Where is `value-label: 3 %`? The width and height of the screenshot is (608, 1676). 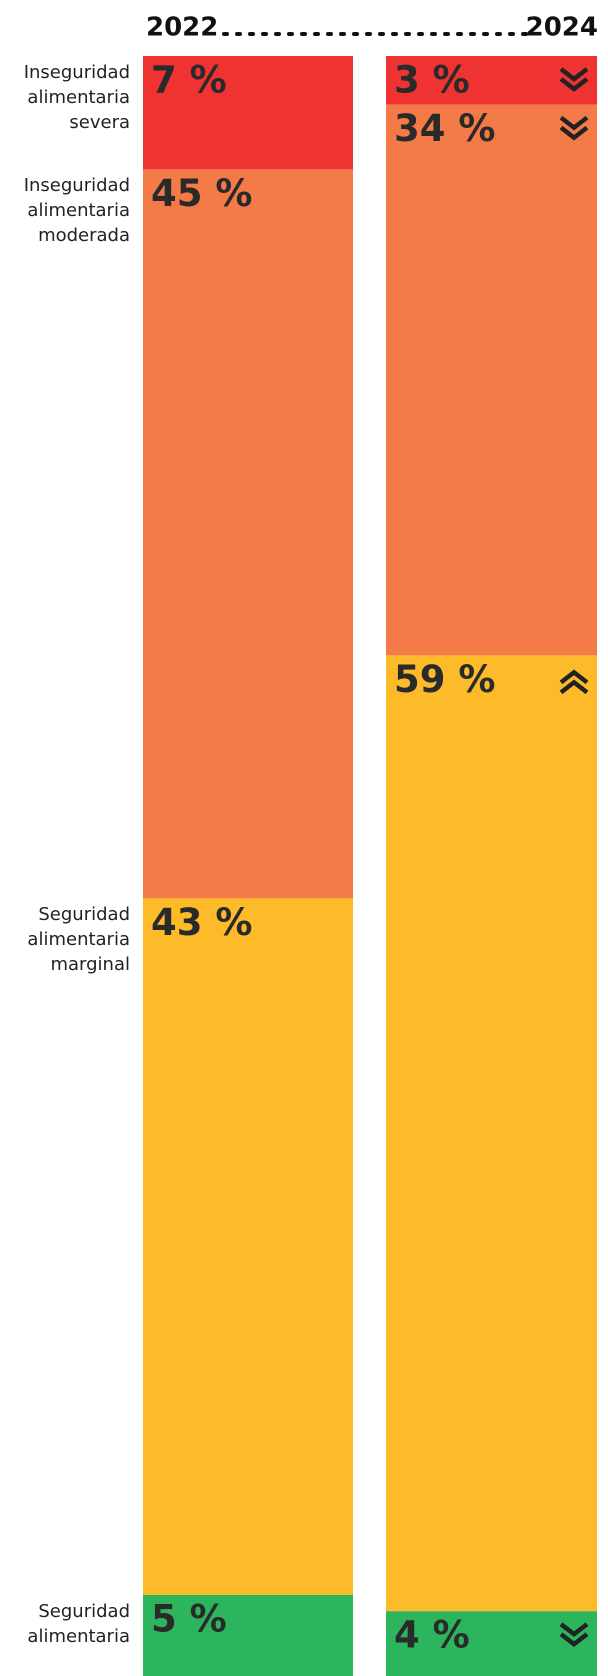 value-label: 3 % is located at coordinates (432, 80).